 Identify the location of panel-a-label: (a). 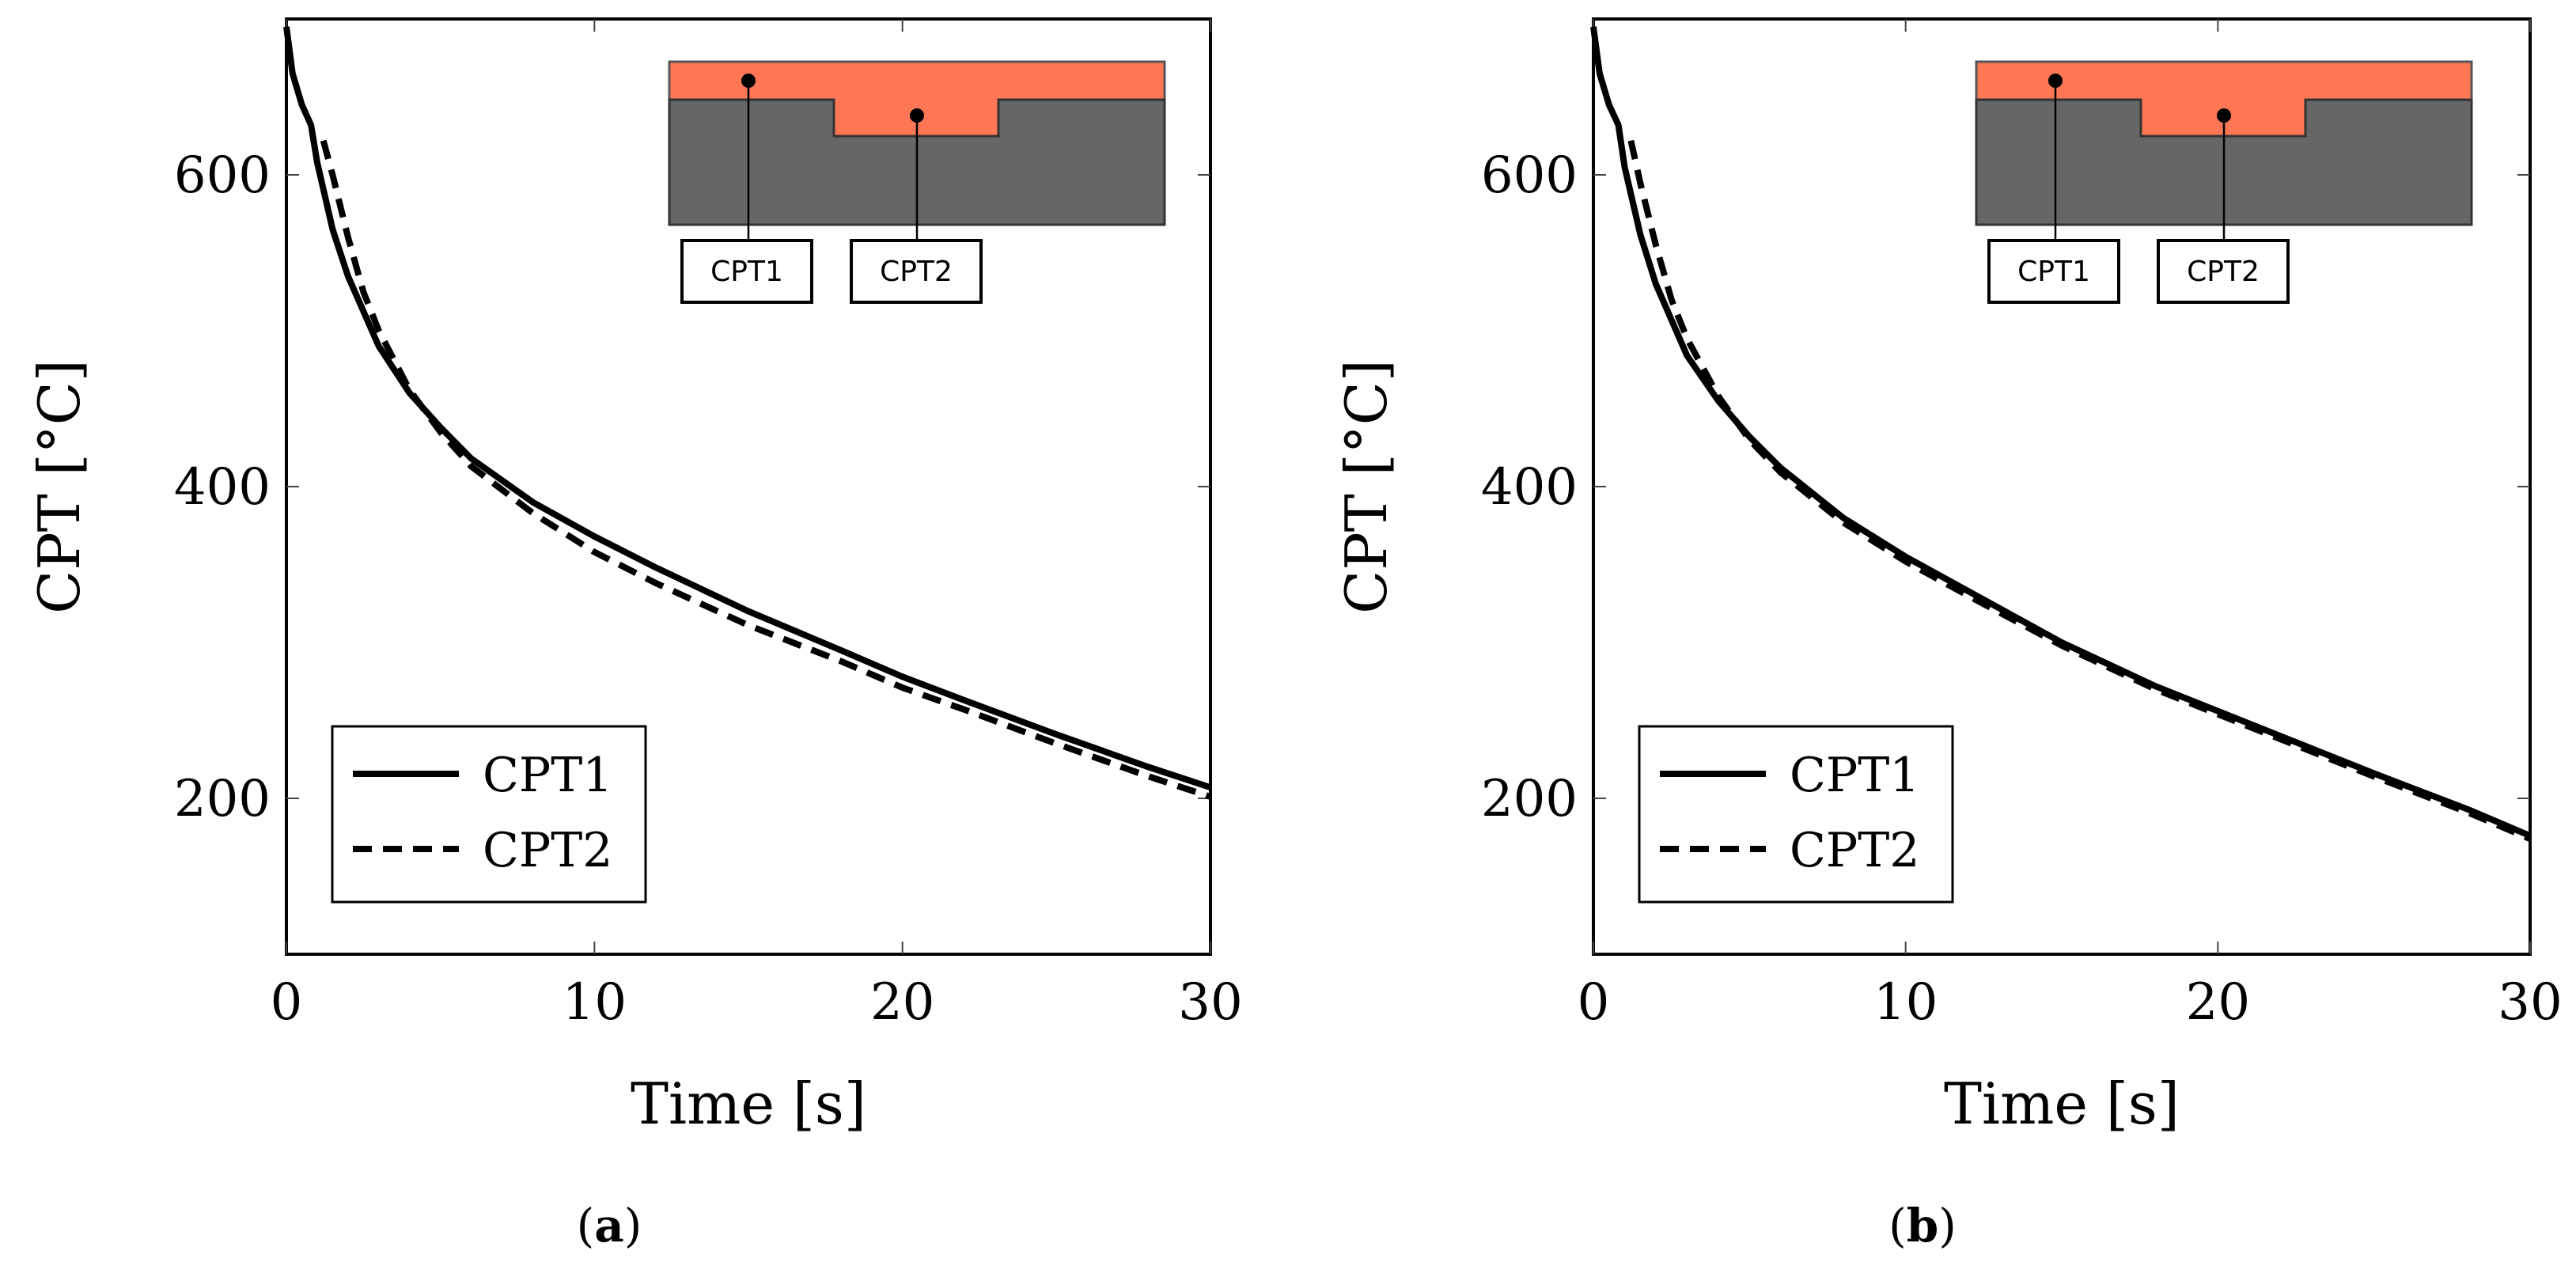
(609, 1226).